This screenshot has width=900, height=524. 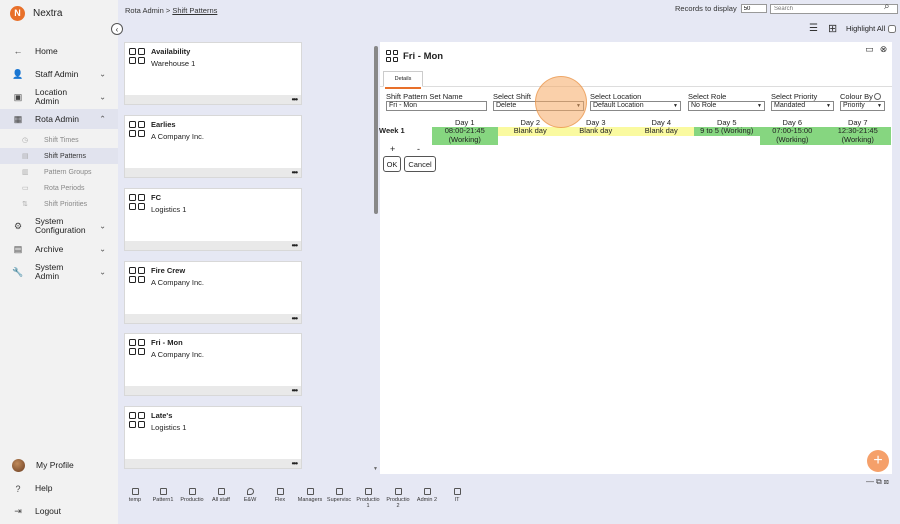 I want to click on sidebar-item-archive: ▤ Archive ⌄, so click(x=59, y=248).